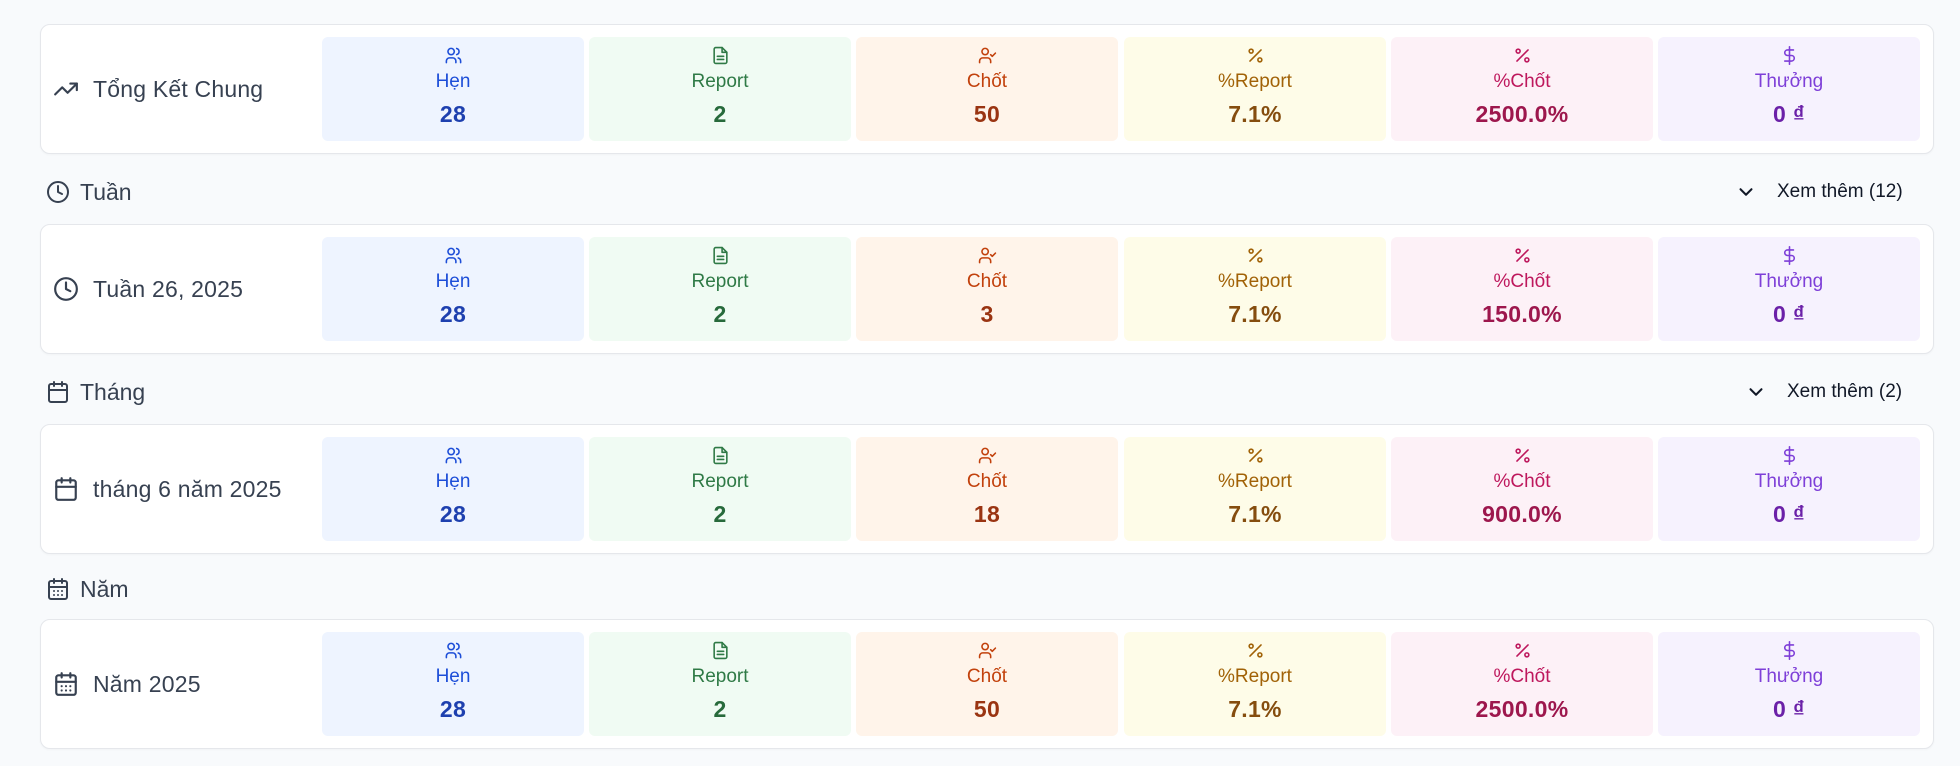 Image resolution: width=1960 pixels, height=766 pixels. I want to click on section-title: Tuần, so click(106, 191).